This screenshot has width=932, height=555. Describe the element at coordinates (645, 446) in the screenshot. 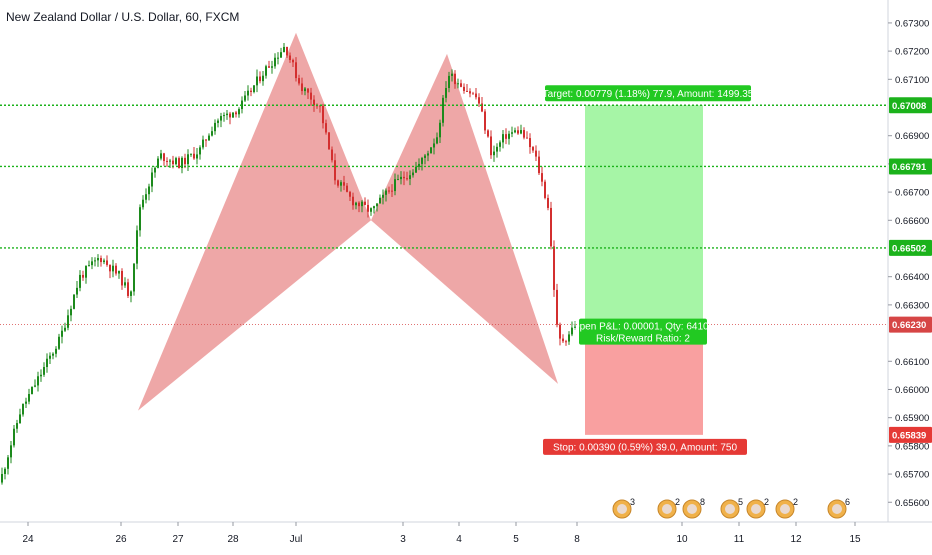

I see `stop-label-box` at that location.